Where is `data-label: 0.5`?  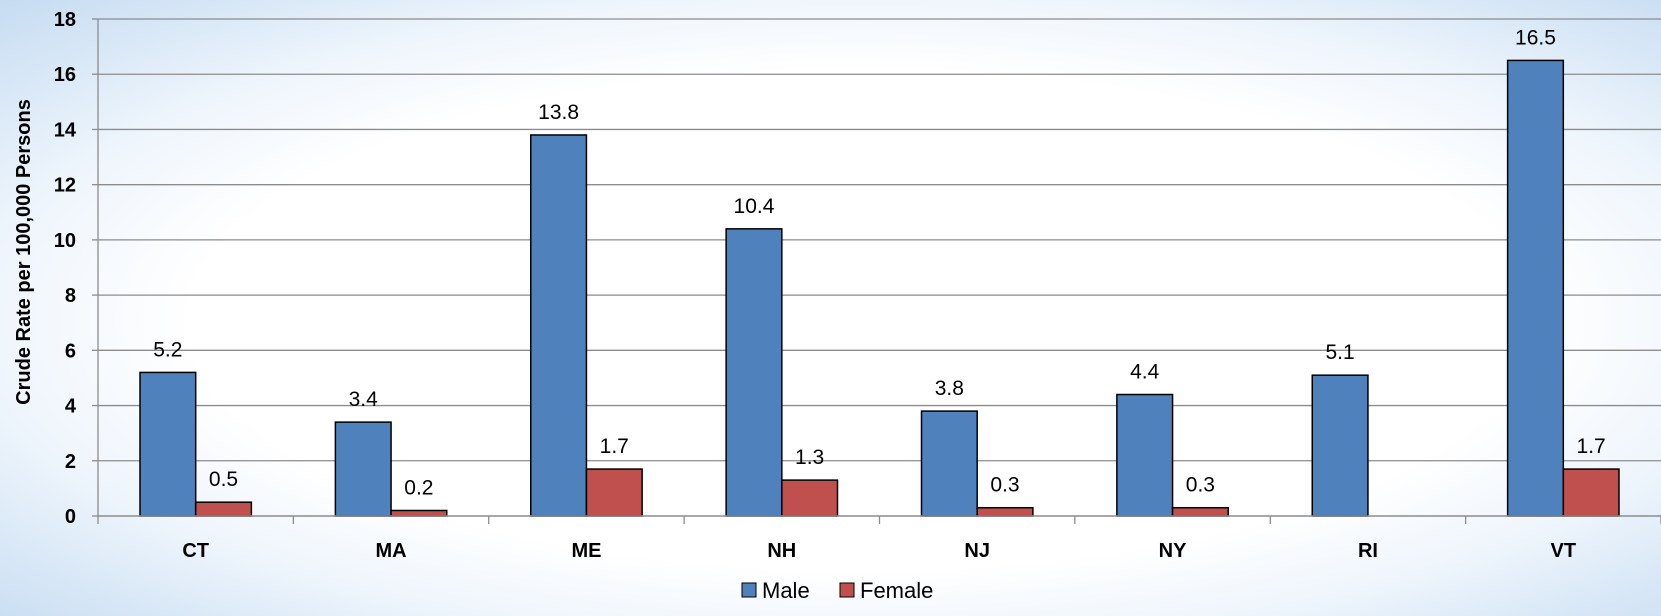 data-label: 0.5 is located at coordinates (223, 479).